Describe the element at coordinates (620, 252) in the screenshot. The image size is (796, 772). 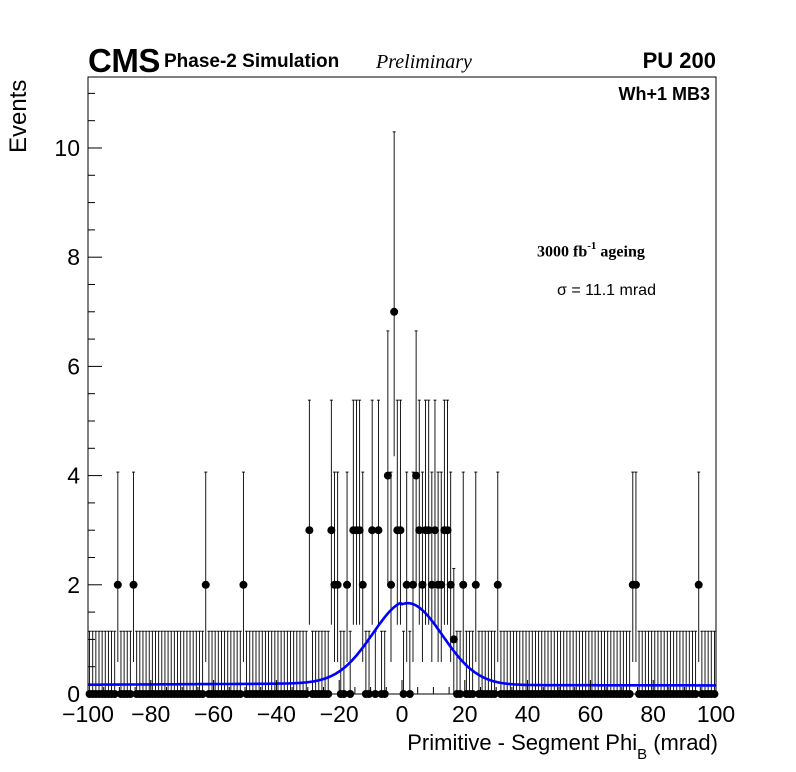
I see `ageing-suffix: ageing` at that location.